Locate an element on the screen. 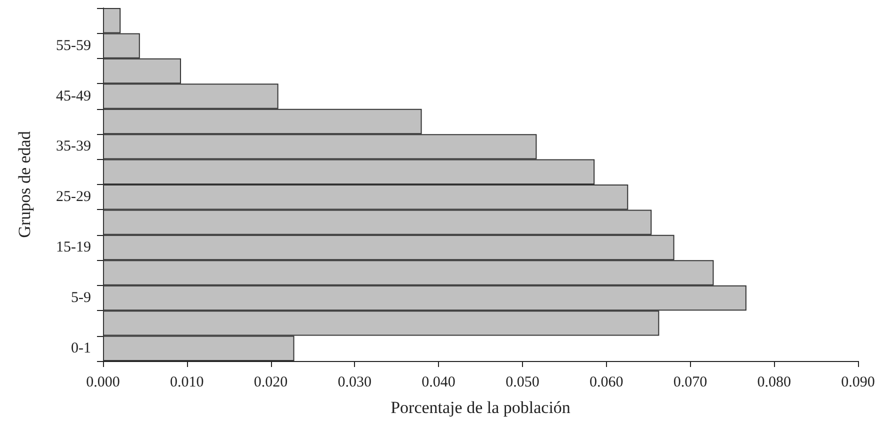  x-tick-label: 0.020 is located at coordinates (271, 382).